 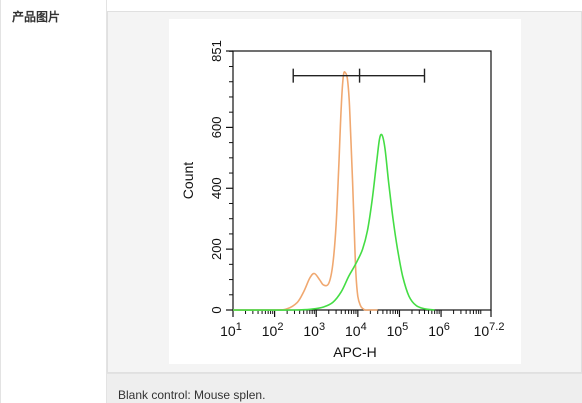 What do you see at coordinates (216, 51) in the screenshot?
I see `y-tick-label: 851` at bounding box center [216, 51].